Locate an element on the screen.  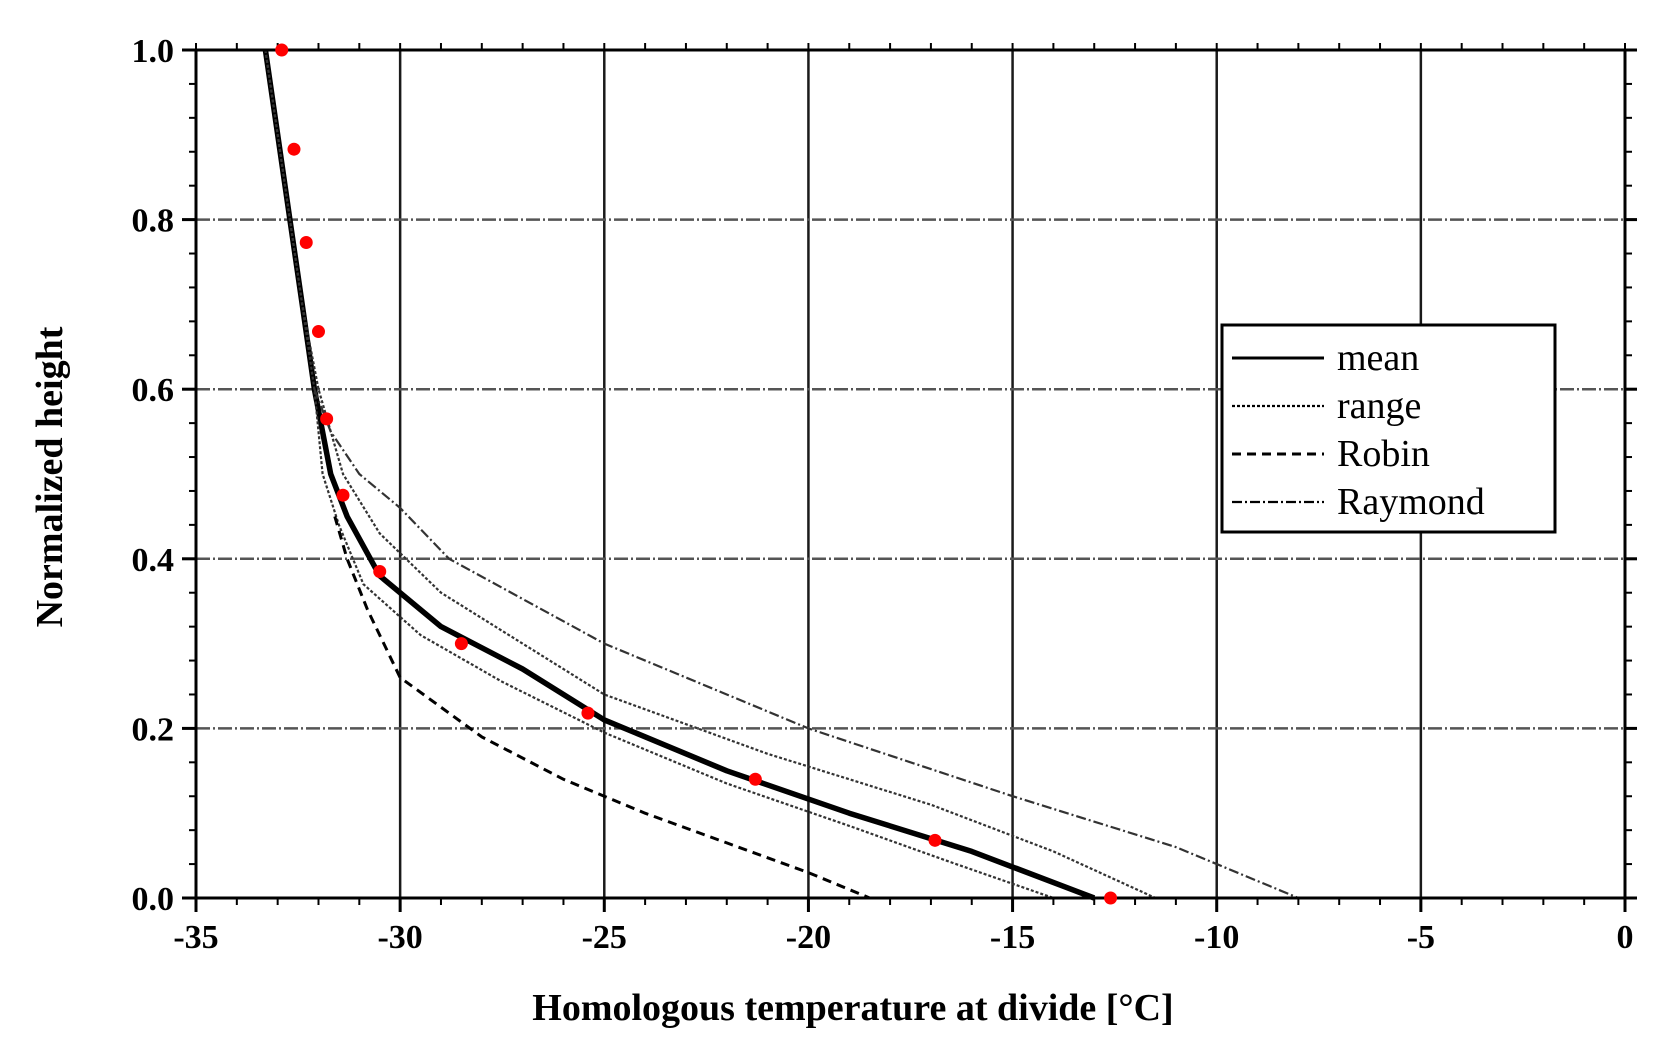
legend-label: range is located at coordinates (1379, 406).